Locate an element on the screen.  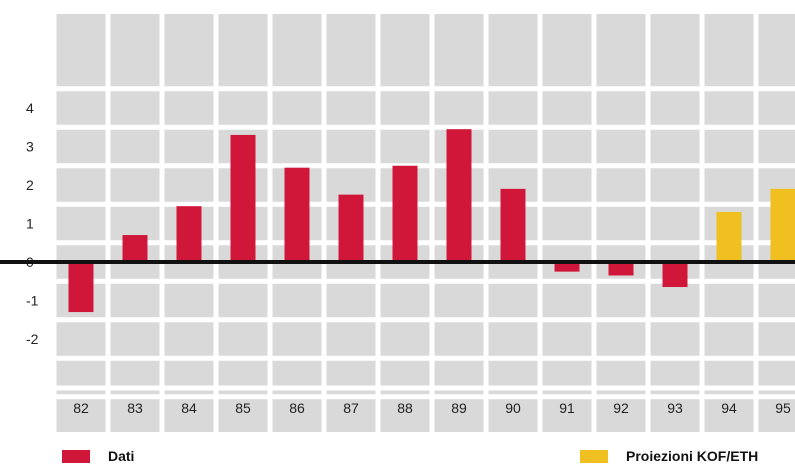
legend-swatch-proiezioni is located at coordinates (594, 456).